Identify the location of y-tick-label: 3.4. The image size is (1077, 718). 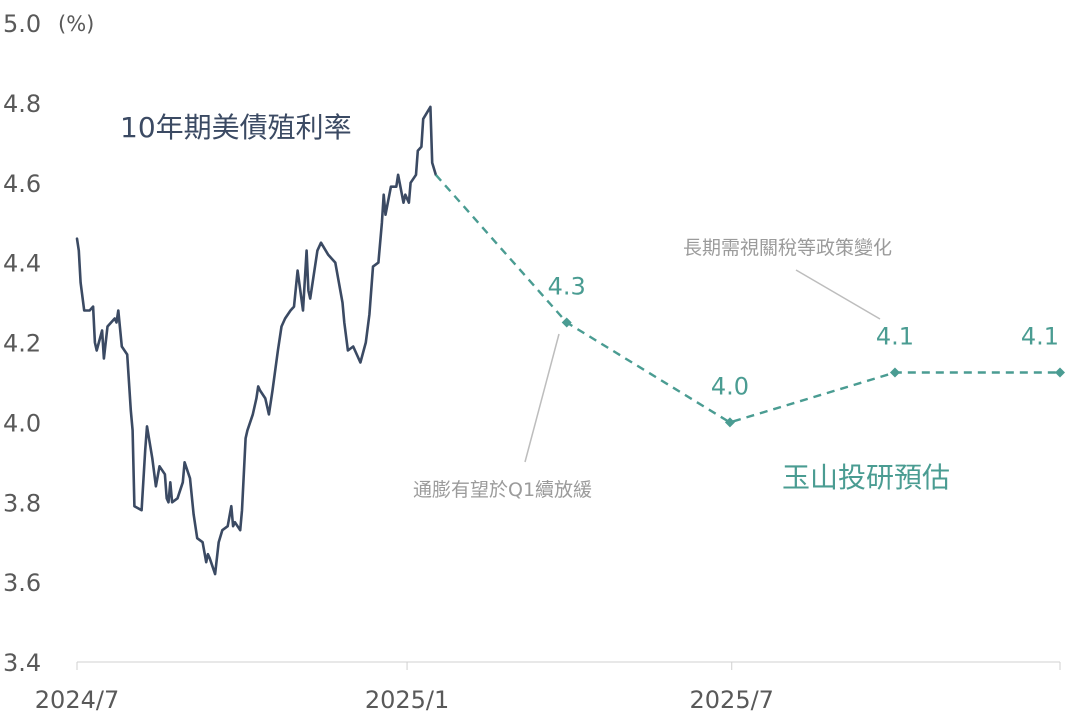
(22, 663).